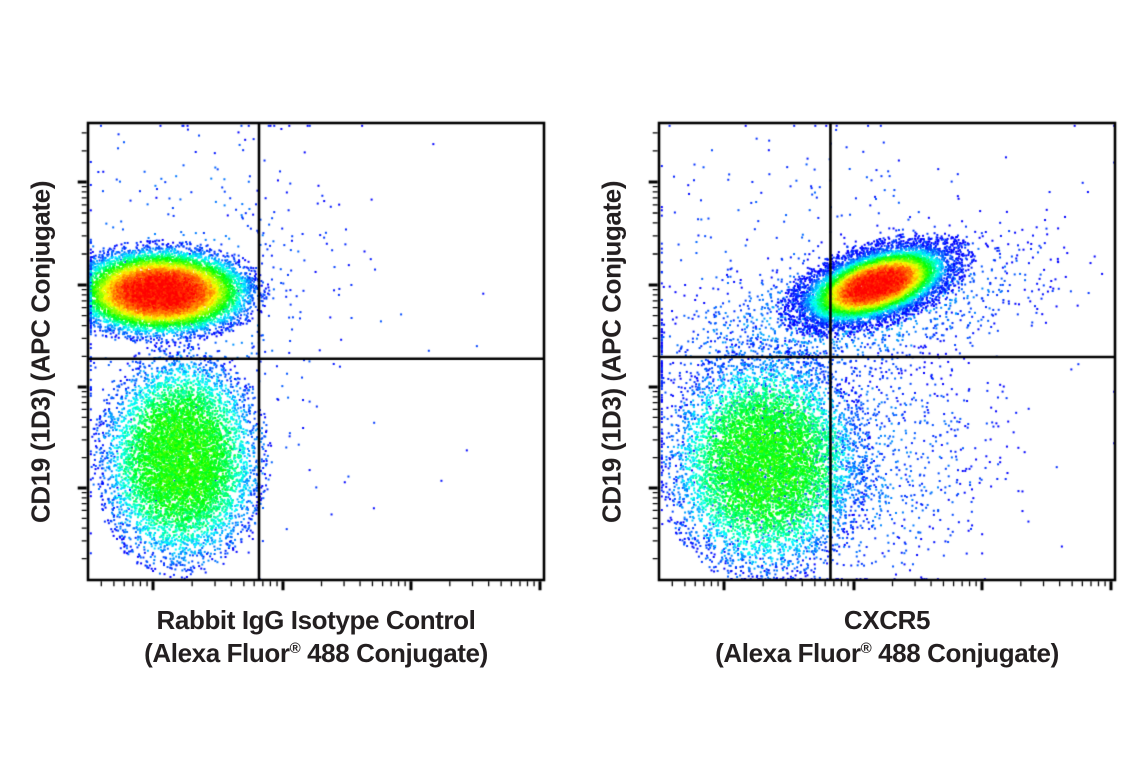 The height and width of the screenshot is (768, 1141). What do you see at coordinates (40, 352) in the screenshot?
I see `left-plot-y-axis-label: CD19 (1D3) (APC Conjugate)` at bounding box center [40, 352].